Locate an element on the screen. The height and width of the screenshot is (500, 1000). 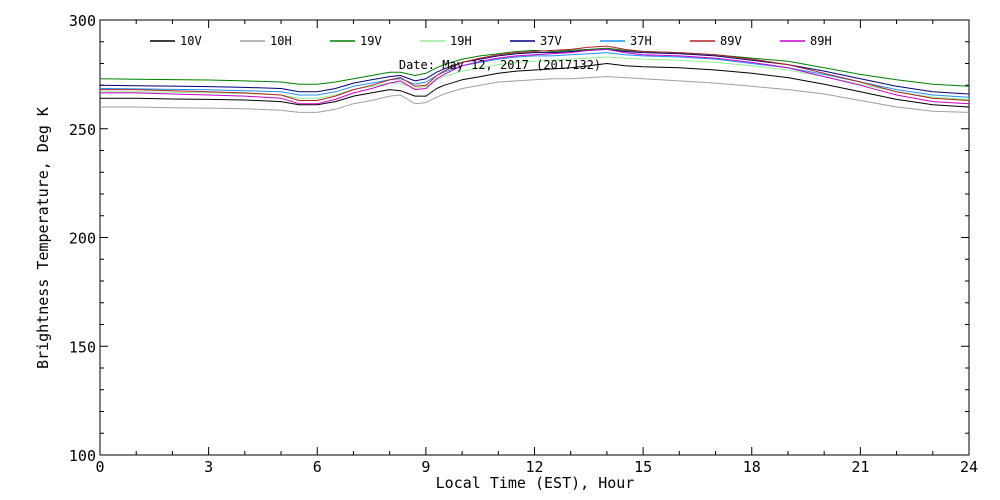
legend-label-37h: 37H is located at coordinates (641, 41).